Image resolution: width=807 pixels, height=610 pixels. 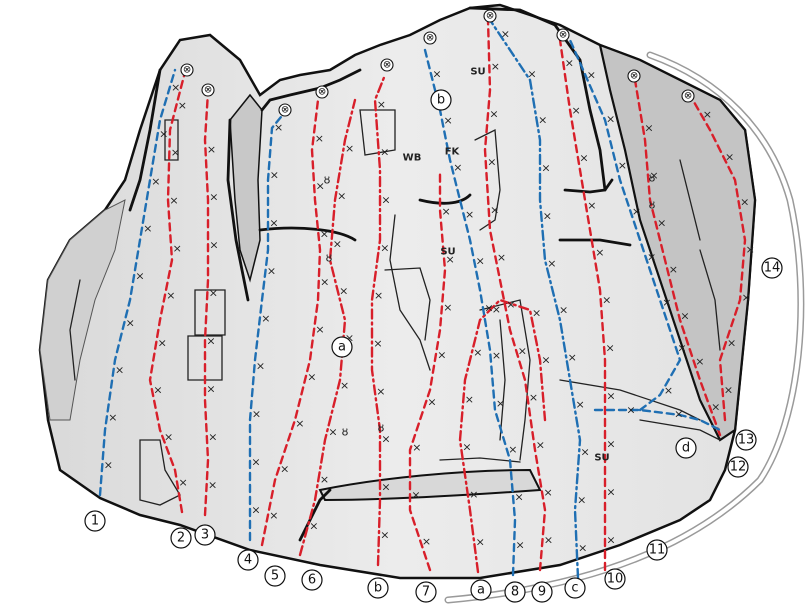 What do you see at coordinates (437, 63) in the screenshot?
I see `anchors: ⊗ ⊗ ⊗ ⊗ ⊗ ⊗ ⊗ ⊗ ⊗ ⊗` at bounding box center [437, 63].